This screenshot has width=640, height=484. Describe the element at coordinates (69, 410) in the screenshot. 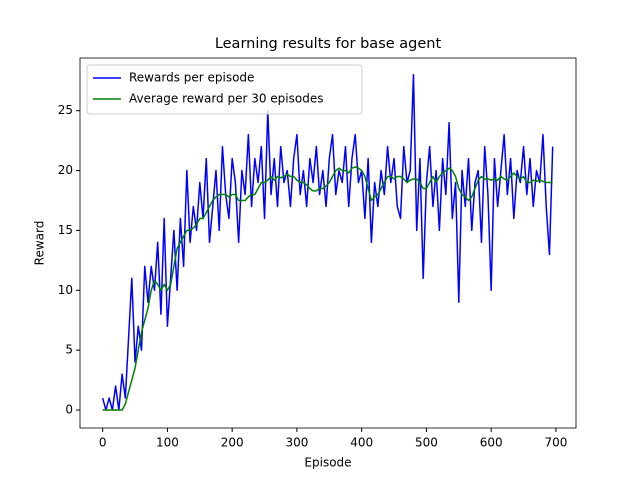

I see `y-tick-label: 0` at that location.